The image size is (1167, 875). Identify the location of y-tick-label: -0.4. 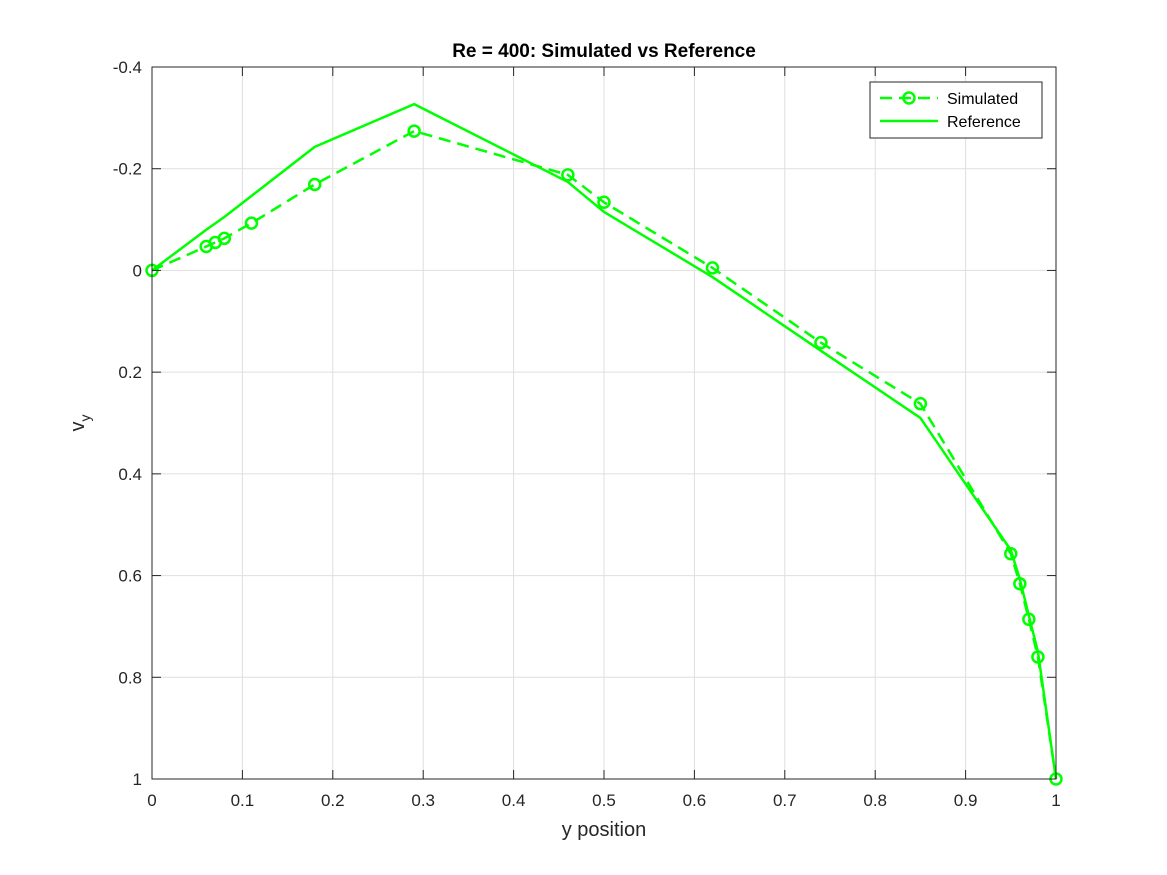
(127, 67).